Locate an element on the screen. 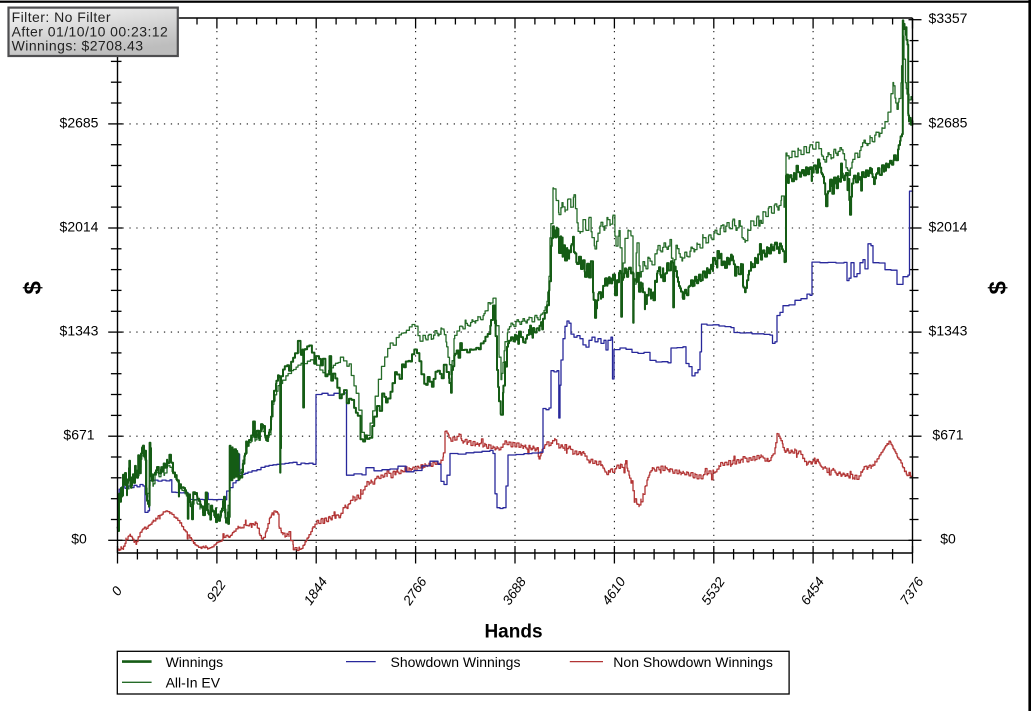  svg-text: Showdown Winnings is located at coordinates (456, 662).